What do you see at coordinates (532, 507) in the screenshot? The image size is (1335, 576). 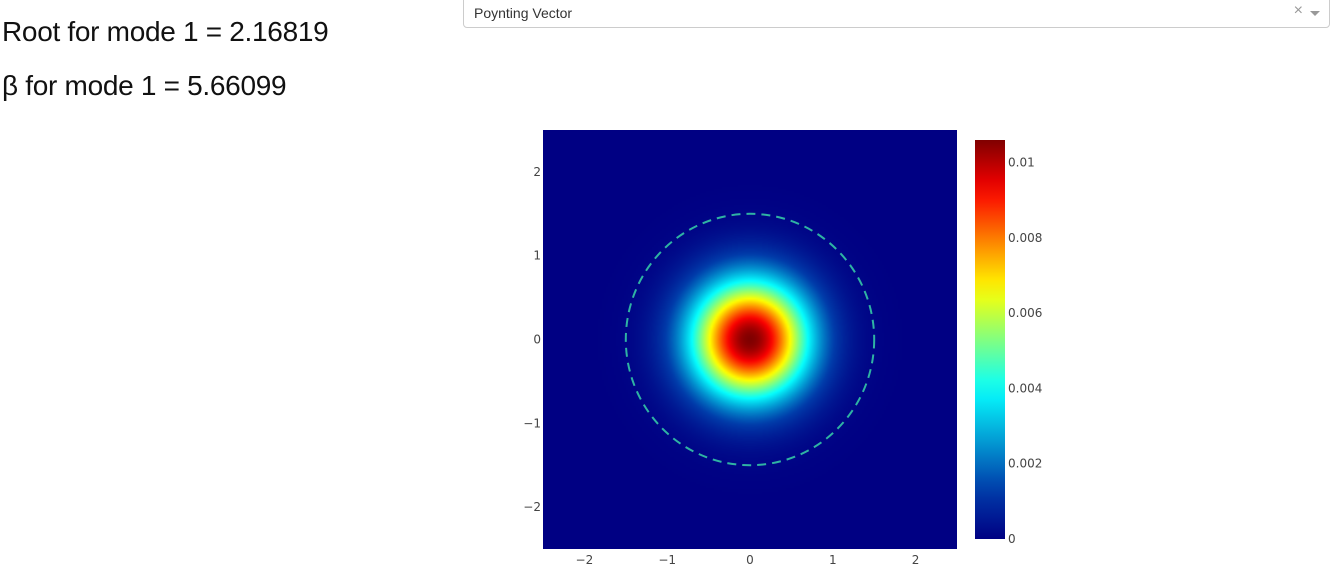 I see `y-tick-label: −2` at bounding box center [532, 507].